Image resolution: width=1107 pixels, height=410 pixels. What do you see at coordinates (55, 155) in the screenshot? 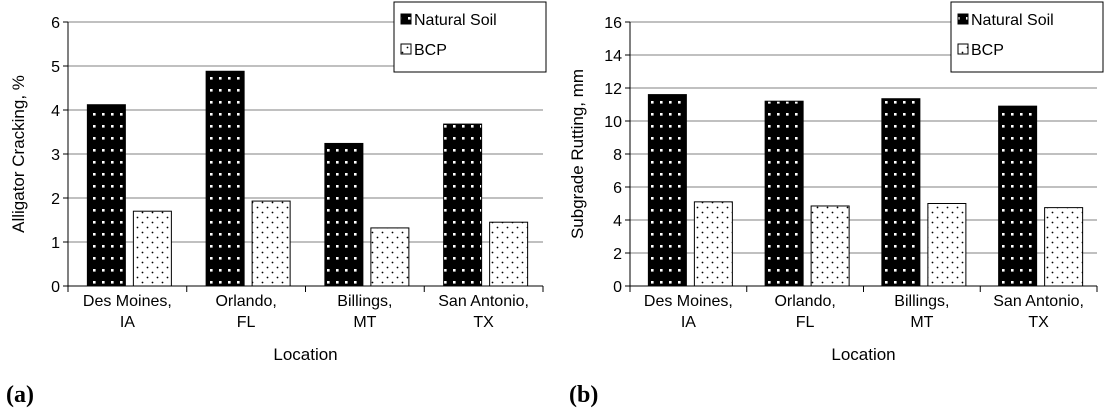
I see `y-tick-label: 3` at bounding box center [55, 155].